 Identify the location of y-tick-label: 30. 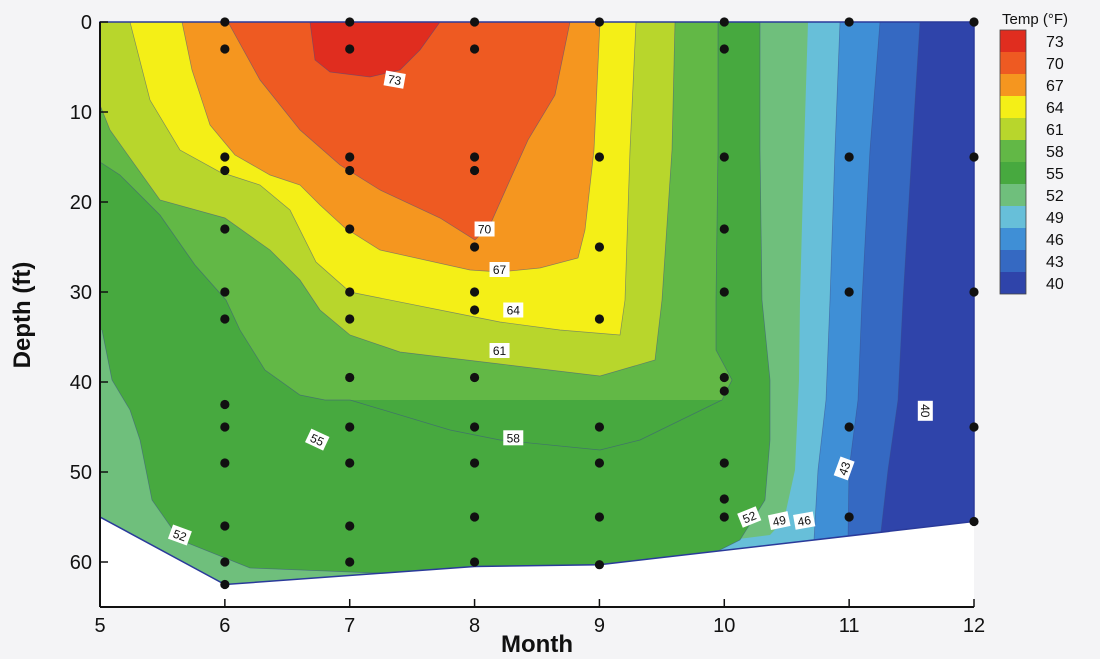
(81, 293).